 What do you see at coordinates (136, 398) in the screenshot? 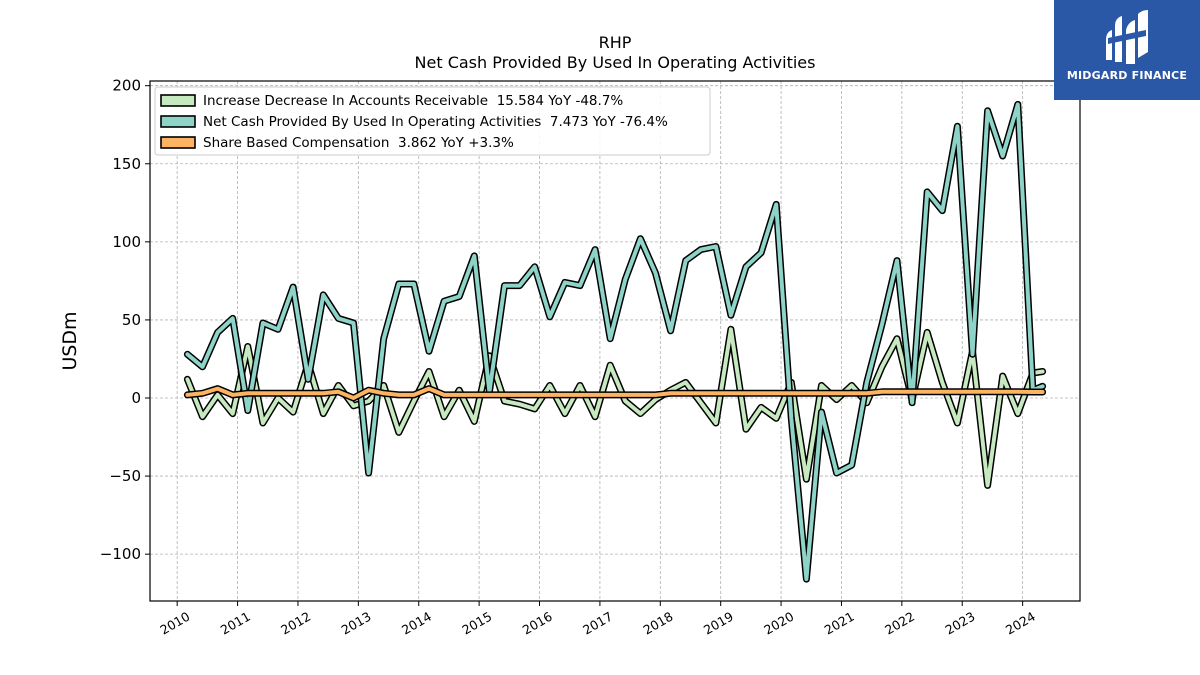
I see `y-tick-label: 0` at bounding box center [136, 398].